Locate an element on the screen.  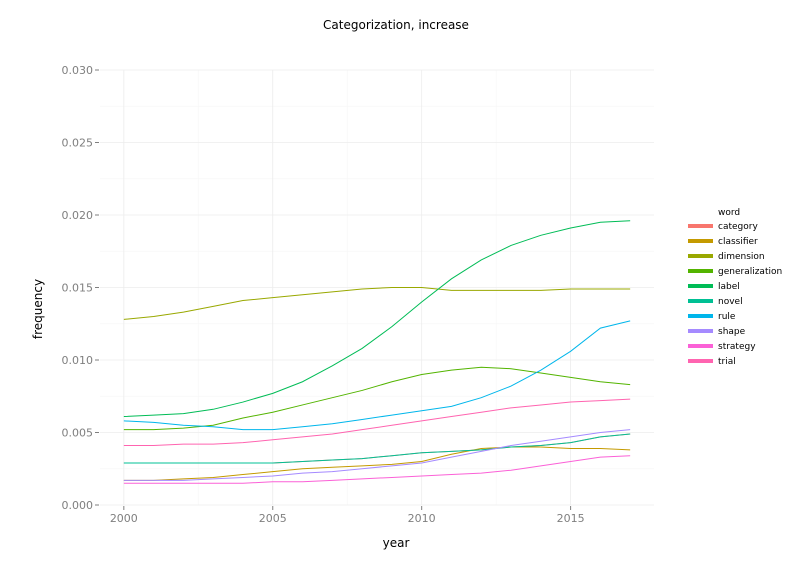
series-line-rule is located at coordinates (377, 375).